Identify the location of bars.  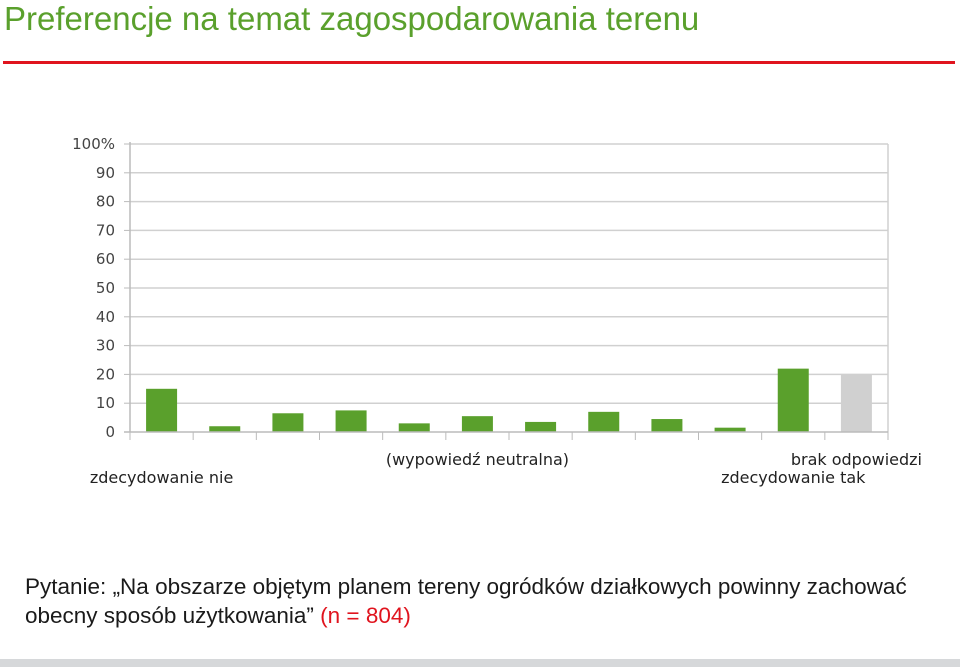
(509, 400).